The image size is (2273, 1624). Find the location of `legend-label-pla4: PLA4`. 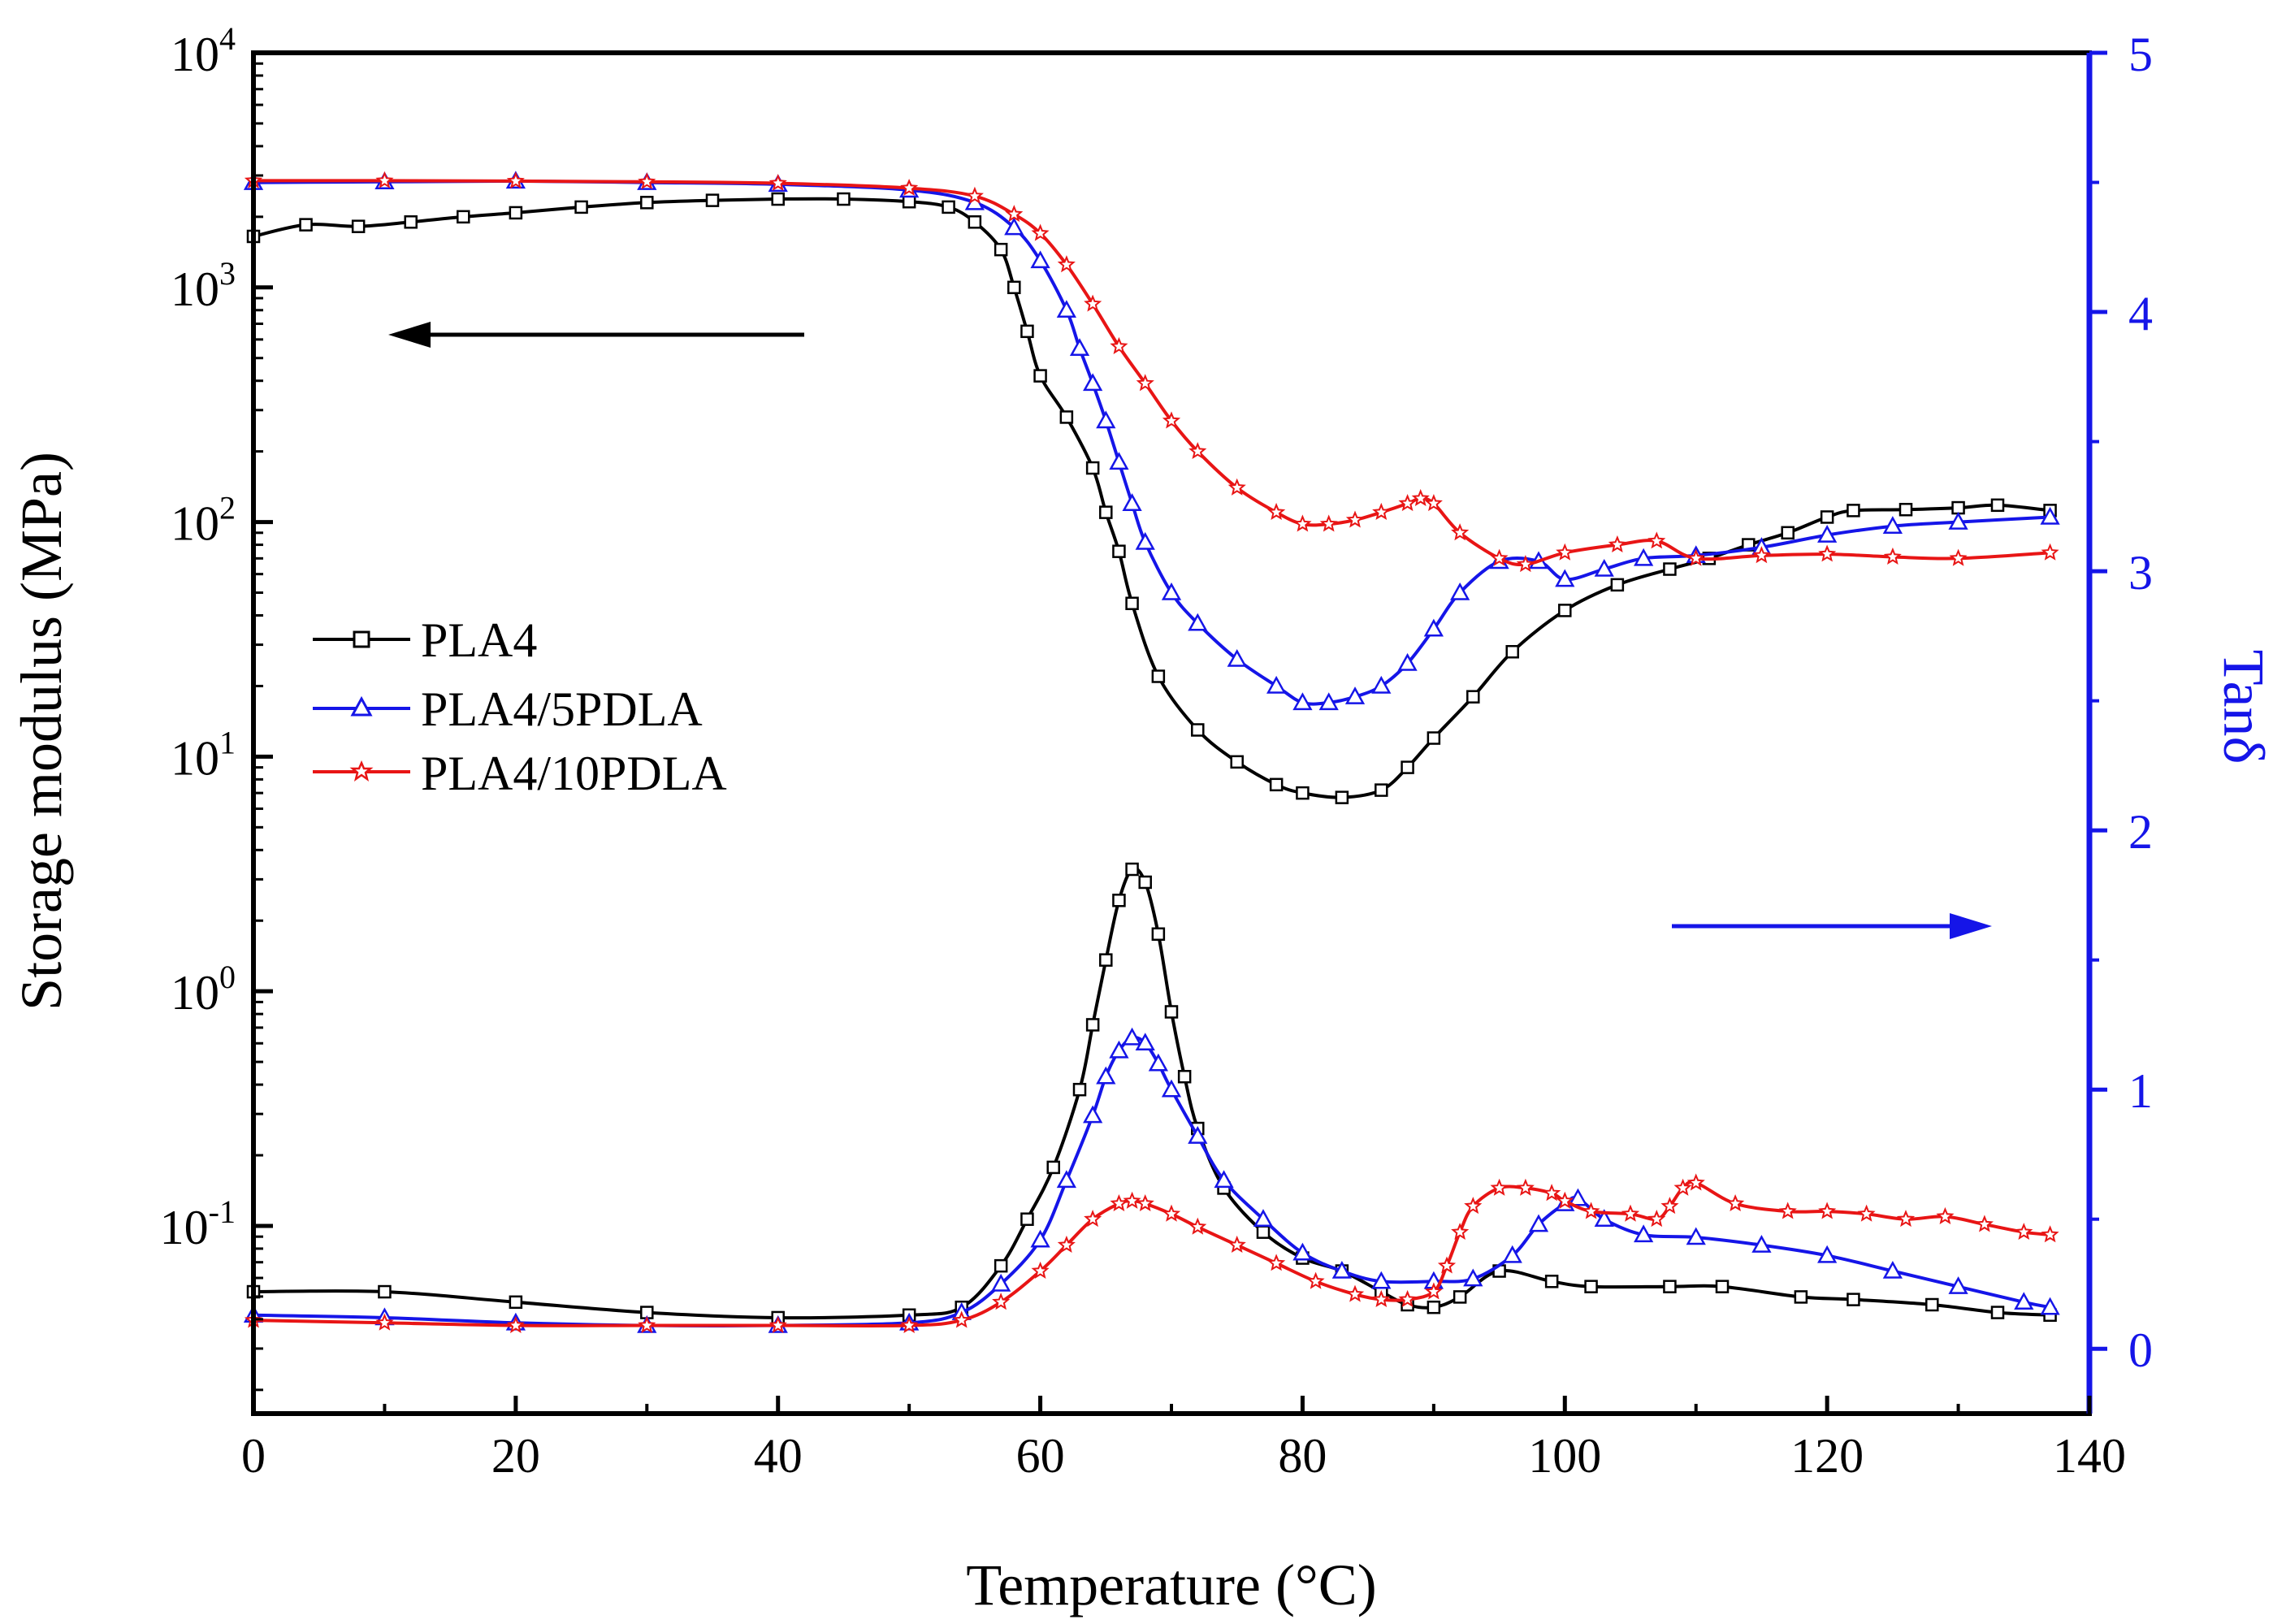

legend-label-pla4: PLA4 is located at coordinates (479, 640).